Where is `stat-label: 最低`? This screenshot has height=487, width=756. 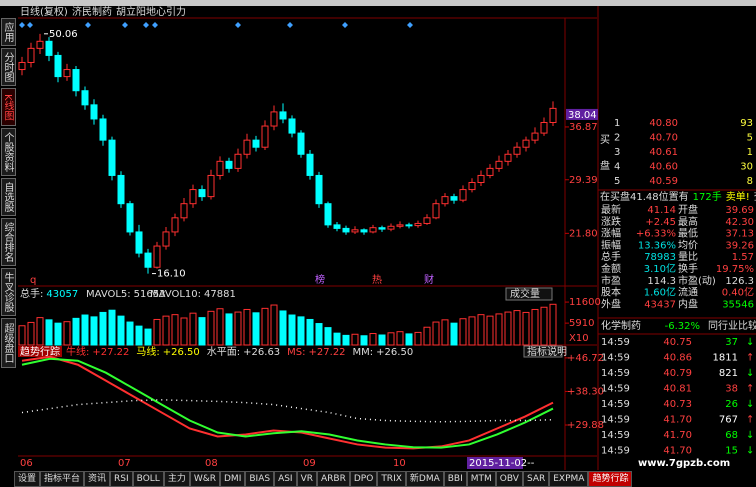 stat-label: 最低 is located at coordinates (688, 233).